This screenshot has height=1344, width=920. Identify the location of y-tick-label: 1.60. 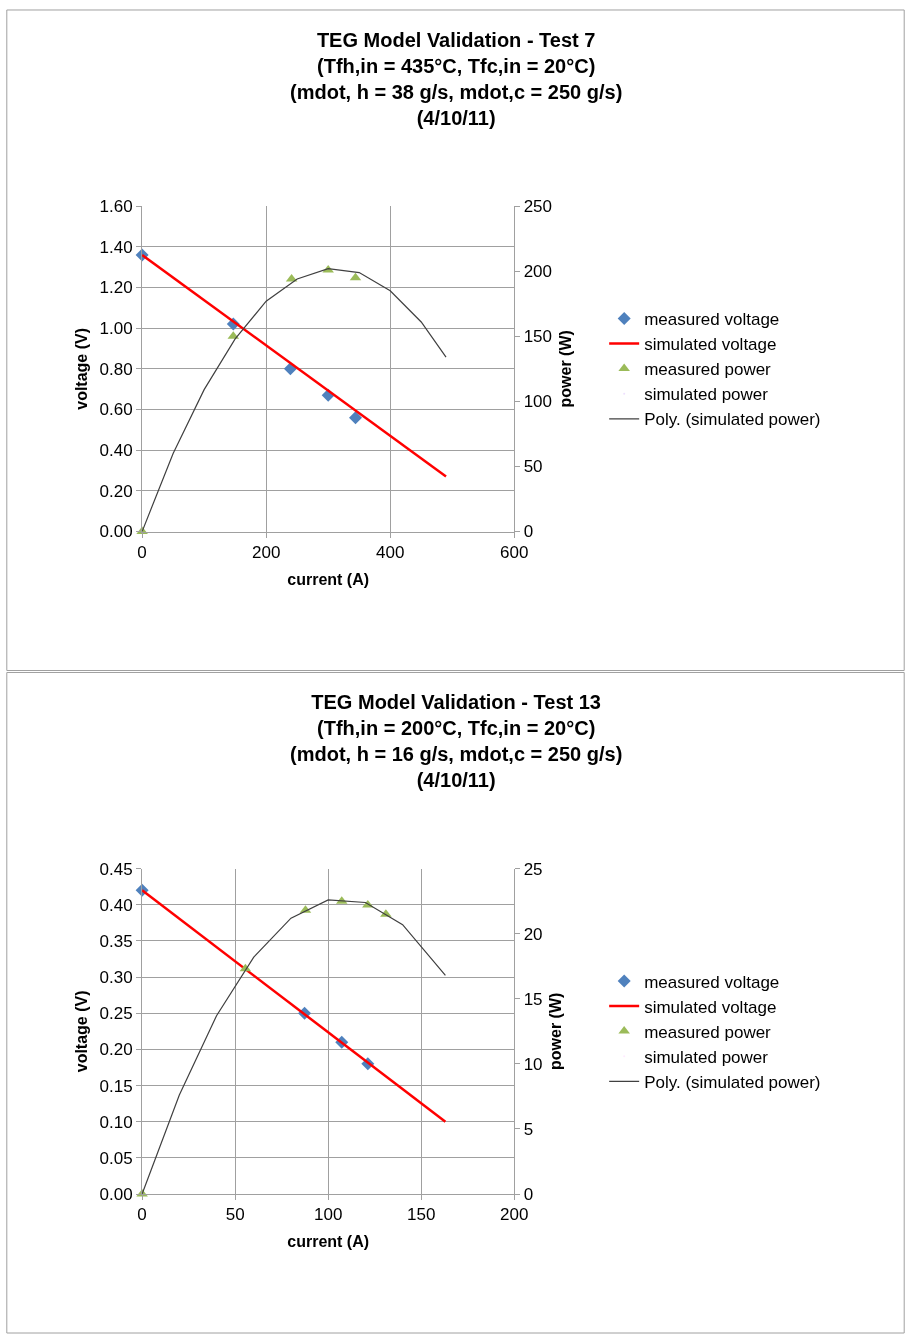
(116, 207).